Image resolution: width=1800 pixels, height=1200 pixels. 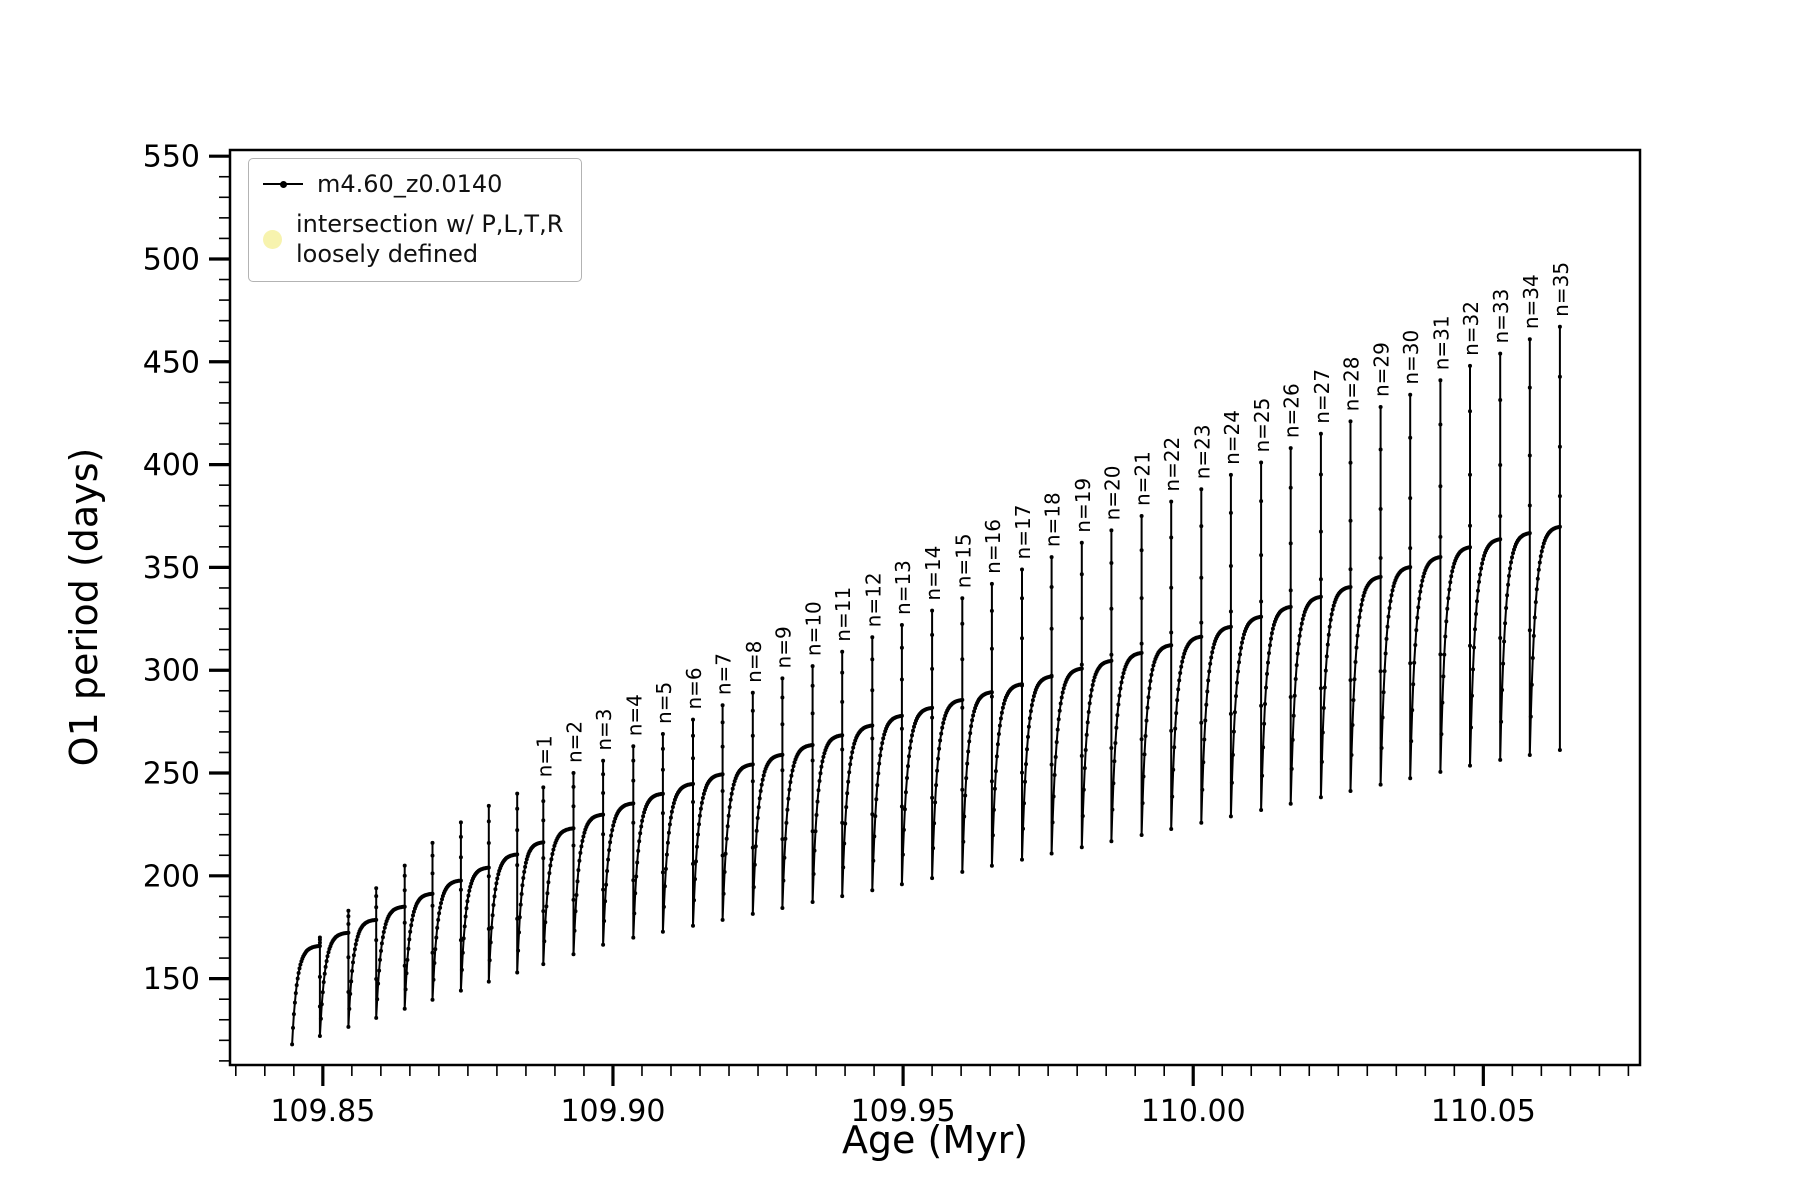 I want to click on cycle-label: n=20, so click(x=1112, y=493).